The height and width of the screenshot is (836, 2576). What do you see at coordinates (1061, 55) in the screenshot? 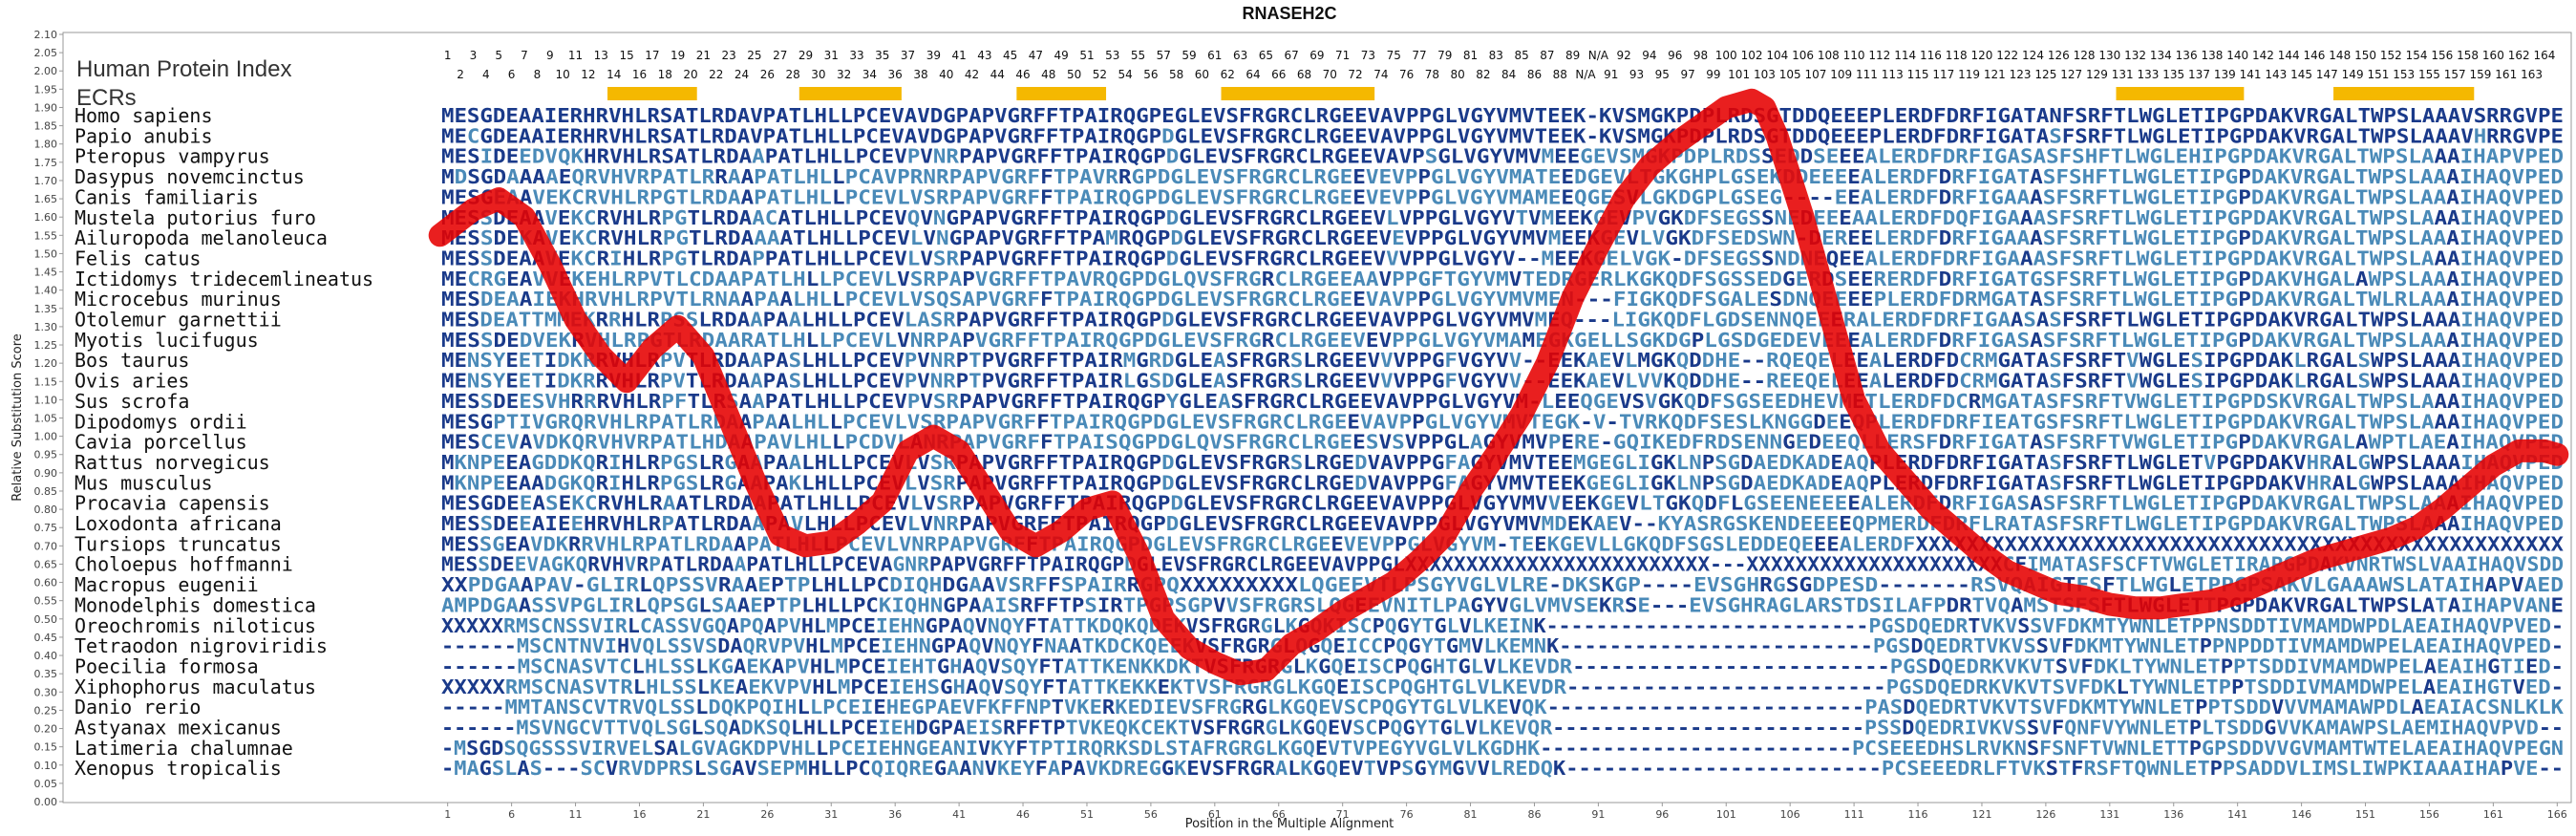
I see `top-index-odd-label: 49` at bounding box center [1061, 55].